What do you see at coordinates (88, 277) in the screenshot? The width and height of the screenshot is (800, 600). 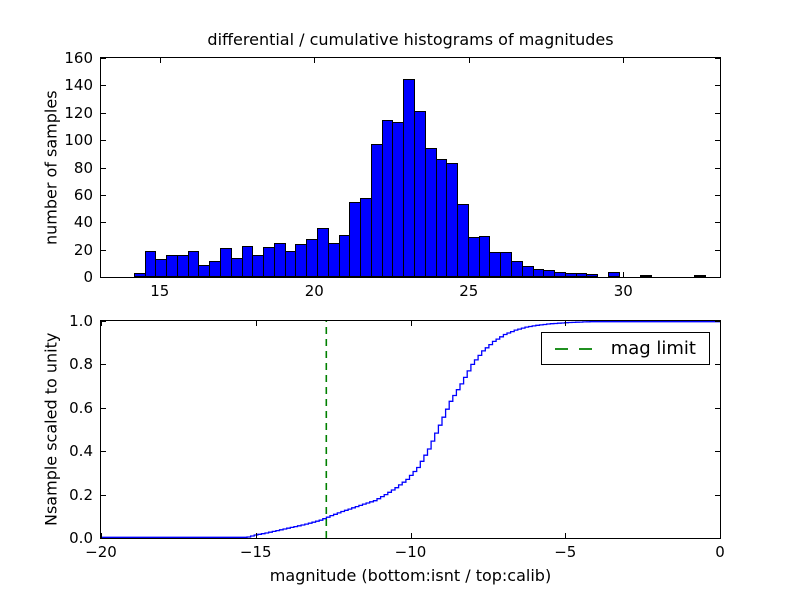 I see `y-tick-label: 0` at bounding box center [88, 277].